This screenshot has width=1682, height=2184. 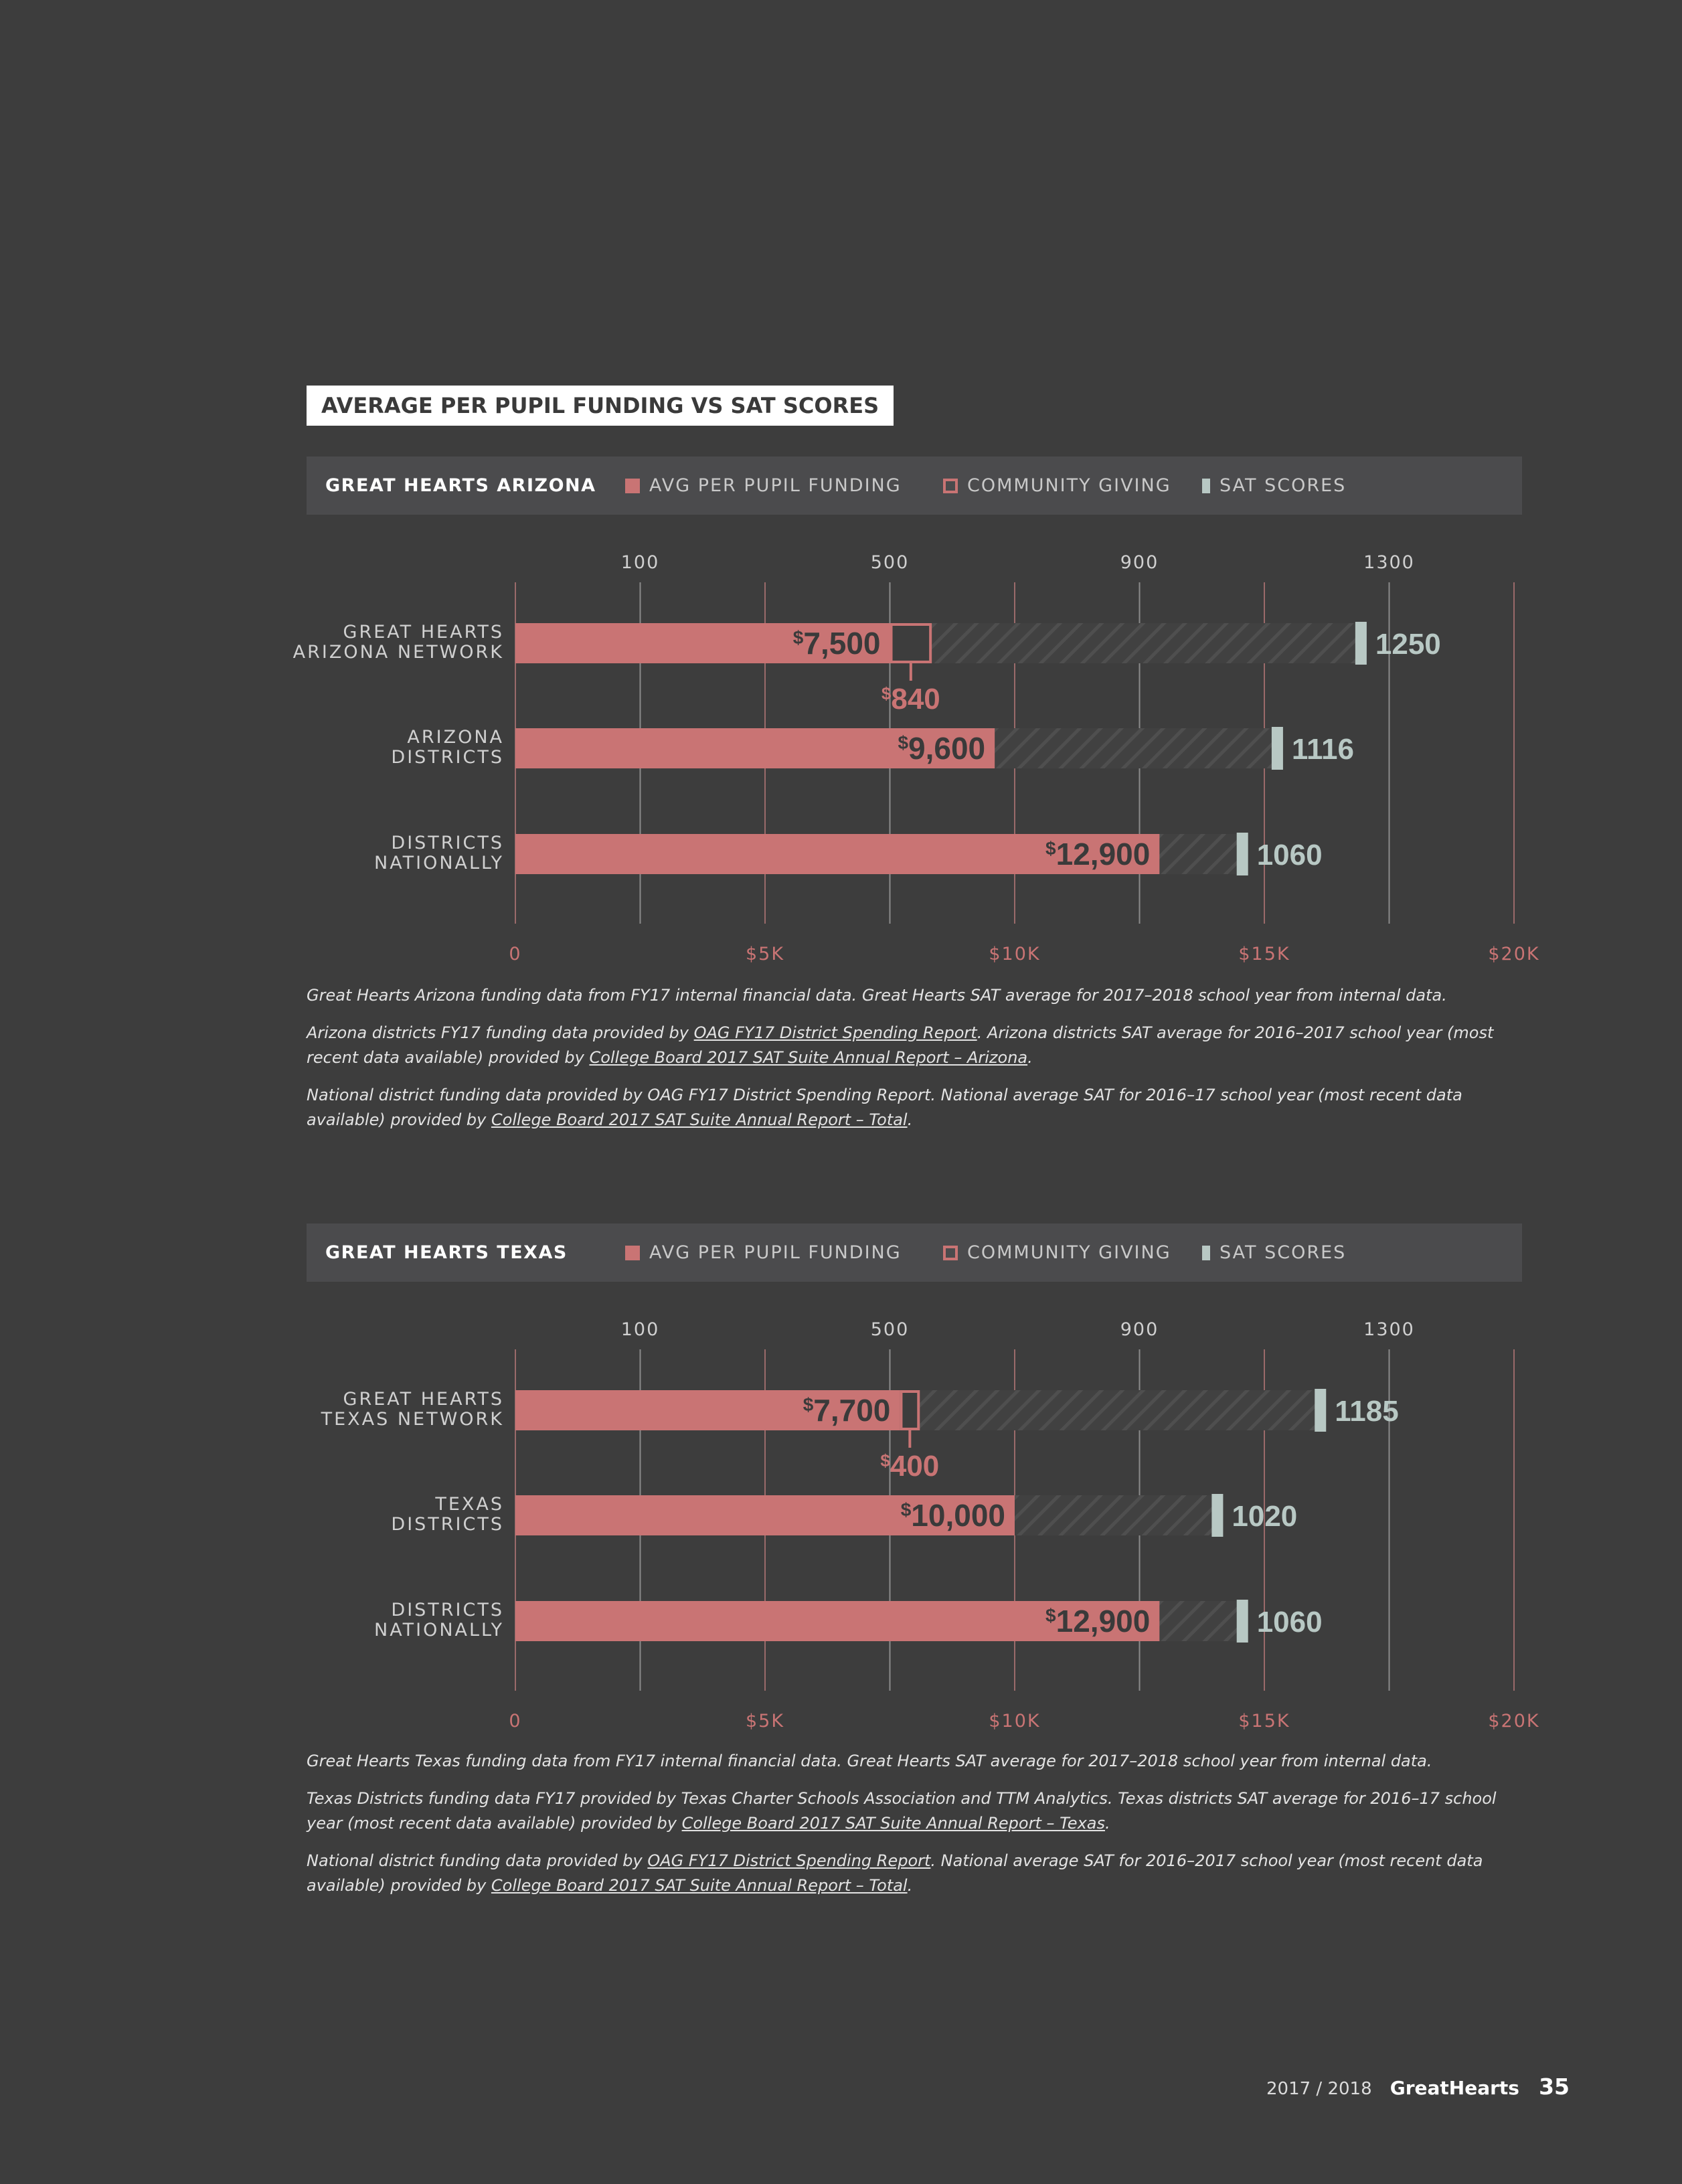 I want to click on funding-tick-label: $15K, so click(x=1264, y=1721).